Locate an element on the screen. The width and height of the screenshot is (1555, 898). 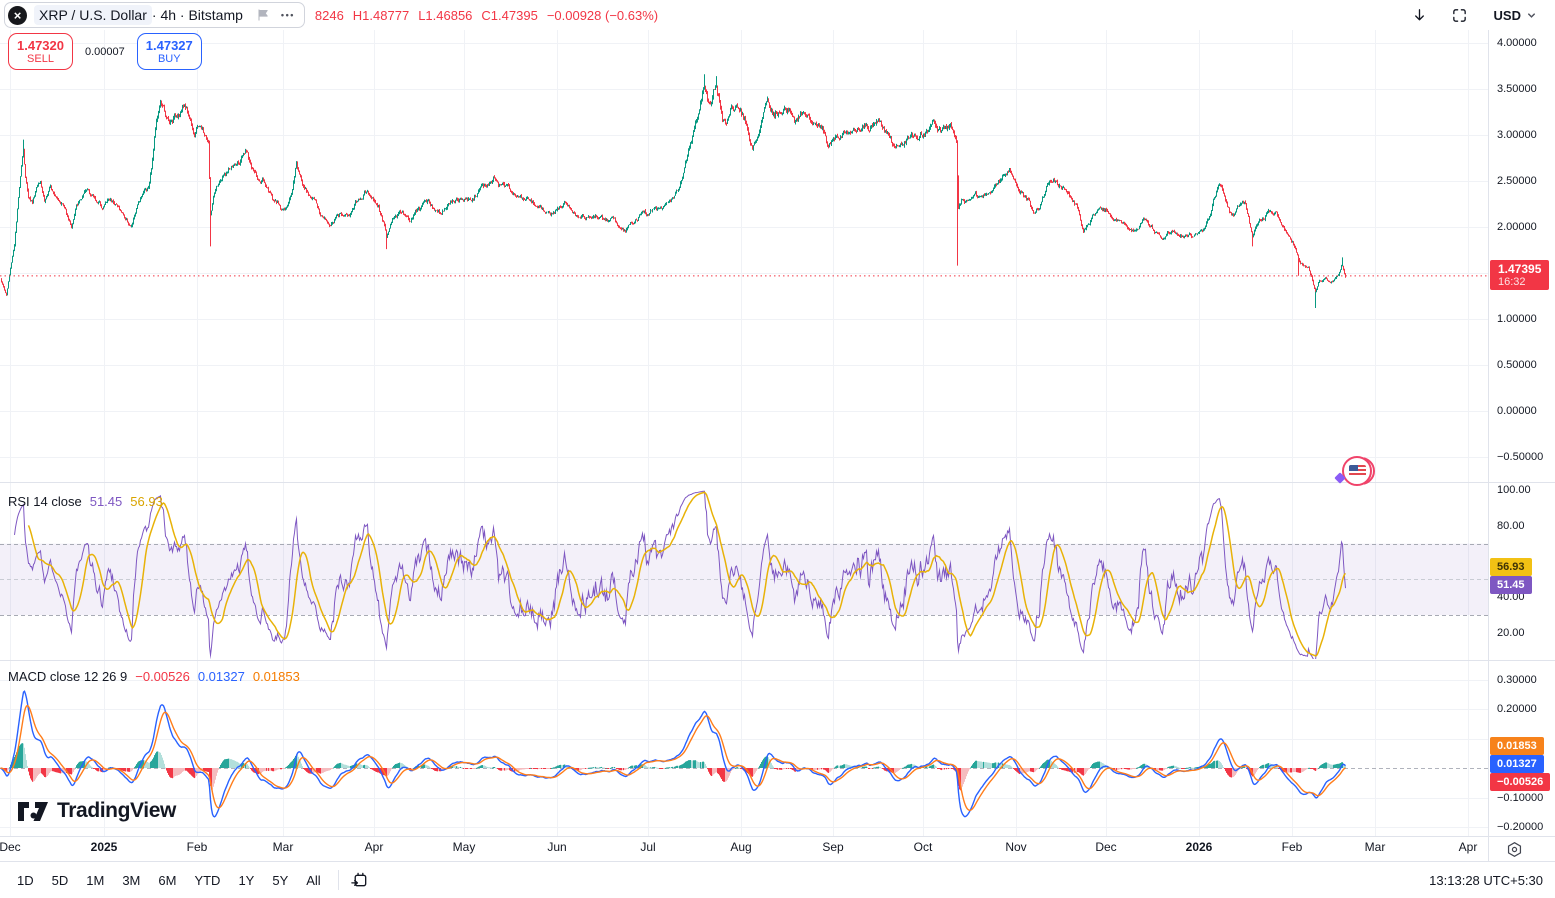
axis-tick-label: 80.00 is located at coordinates (1511, 525).